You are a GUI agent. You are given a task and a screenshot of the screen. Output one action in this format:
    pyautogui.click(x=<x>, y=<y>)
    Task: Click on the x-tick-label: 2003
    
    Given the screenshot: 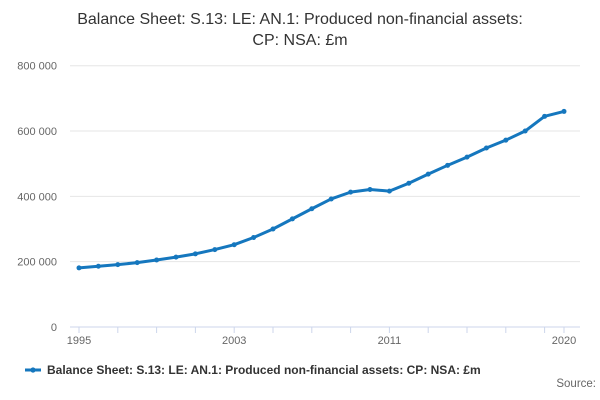 What is the action you would take?
    pyautogui.click(x=234, y=341)
    